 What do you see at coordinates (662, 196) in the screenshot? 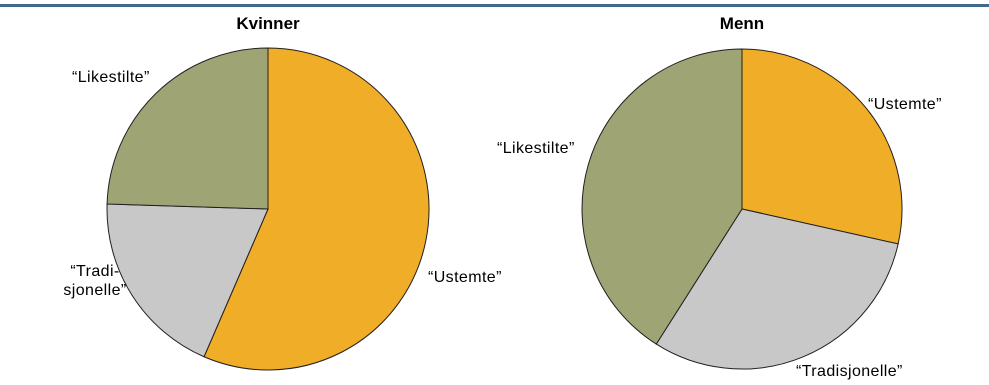
I see `slice-menn-likestilte` at bounding box center [662, 196].